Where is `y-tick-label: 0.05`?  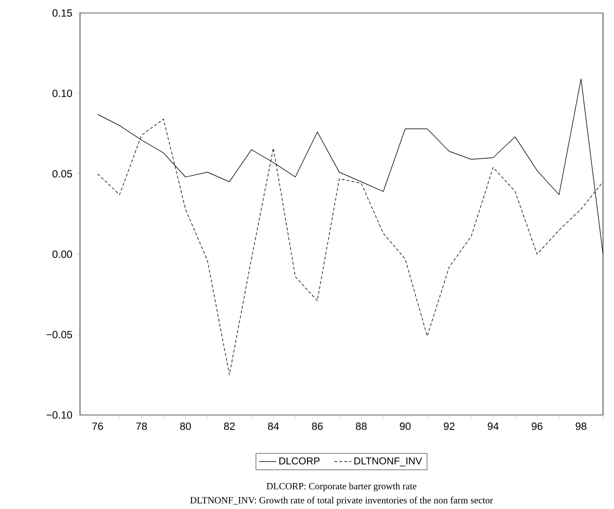 y-tick-label: 0.05 is located at coordinates (62, 174).